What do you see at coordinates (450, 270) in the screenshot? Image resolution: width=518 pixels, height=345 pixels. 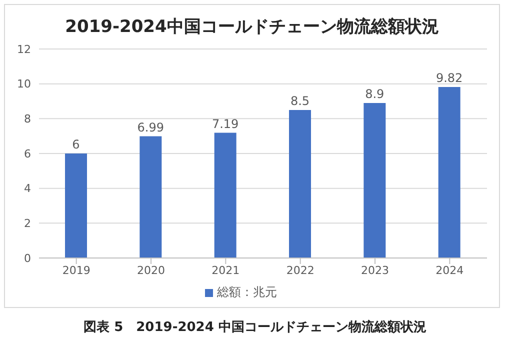 I see `x-tick-label: 2024` at bounding box center [450, 270].